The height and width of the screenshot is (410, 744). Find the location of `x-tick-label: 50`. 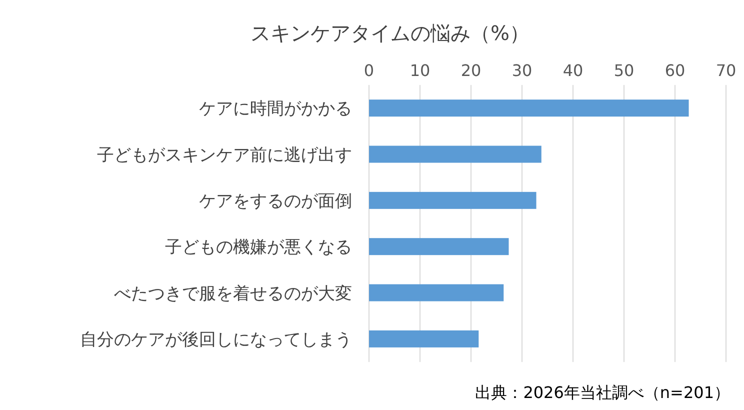

x-tick-label: 50 is located at coordinates (624, 70).